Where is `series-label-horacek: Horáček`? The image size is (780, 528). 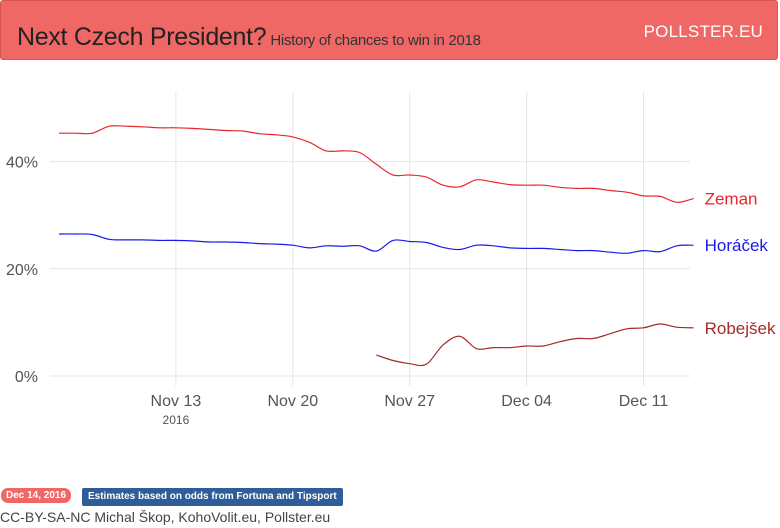 series-label-horacek: Horáček is located at coordinates (737, 245).